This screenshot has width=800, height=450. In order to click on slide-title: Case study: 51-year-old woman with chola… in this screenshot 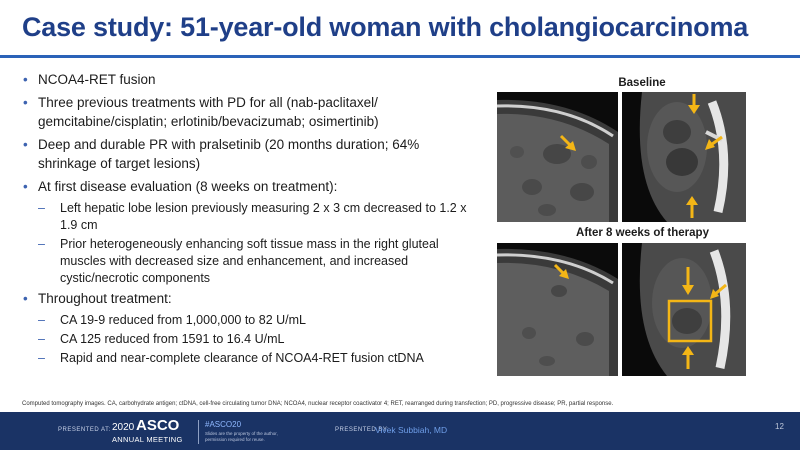, I will do `click(385, 27)`.